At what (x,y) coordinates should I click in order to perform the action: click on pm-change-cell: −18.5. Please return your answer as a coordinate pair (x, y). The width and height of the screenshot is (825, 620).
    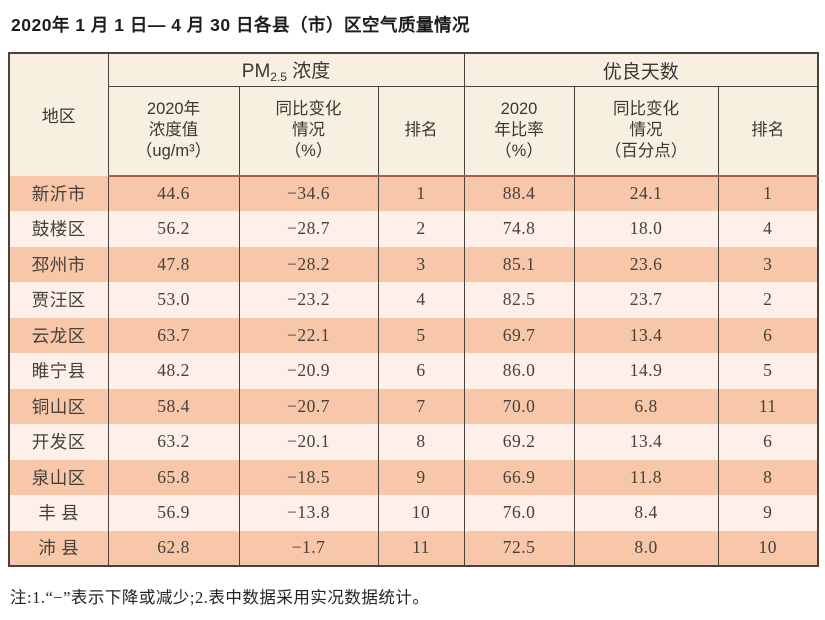
    Looking at the image, I should click on (308, 477).